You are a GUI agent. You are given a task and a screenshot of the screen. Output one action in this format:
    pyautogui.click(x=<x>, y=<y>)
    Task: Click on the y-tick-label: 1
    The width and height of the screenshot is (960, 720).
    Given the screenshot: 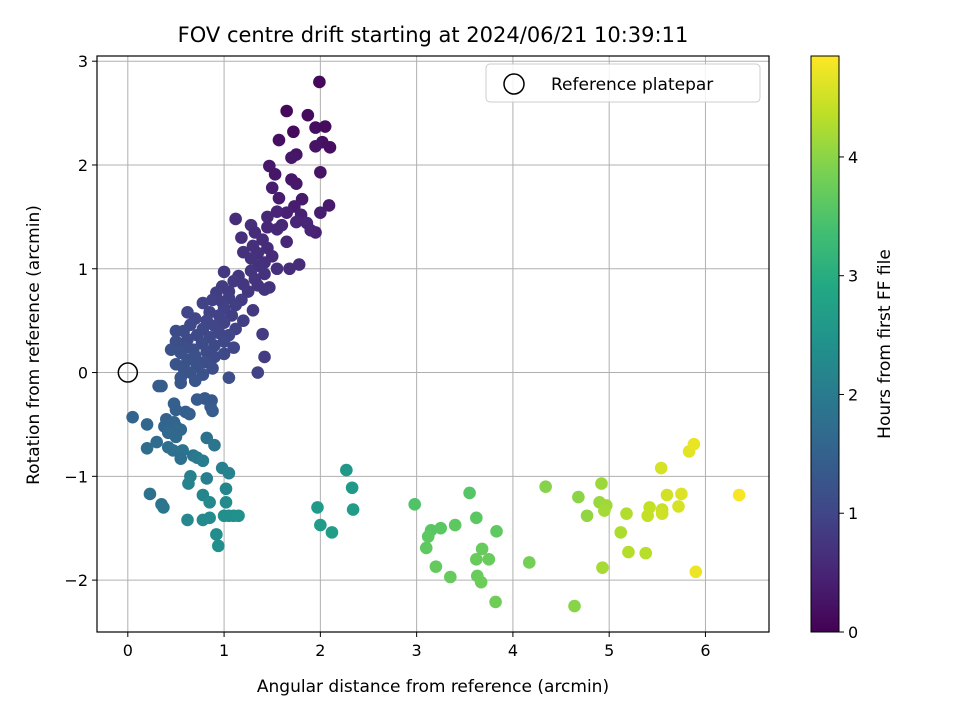 What is the action you would take?
    pyautogui.click(x=83, y=269)
    